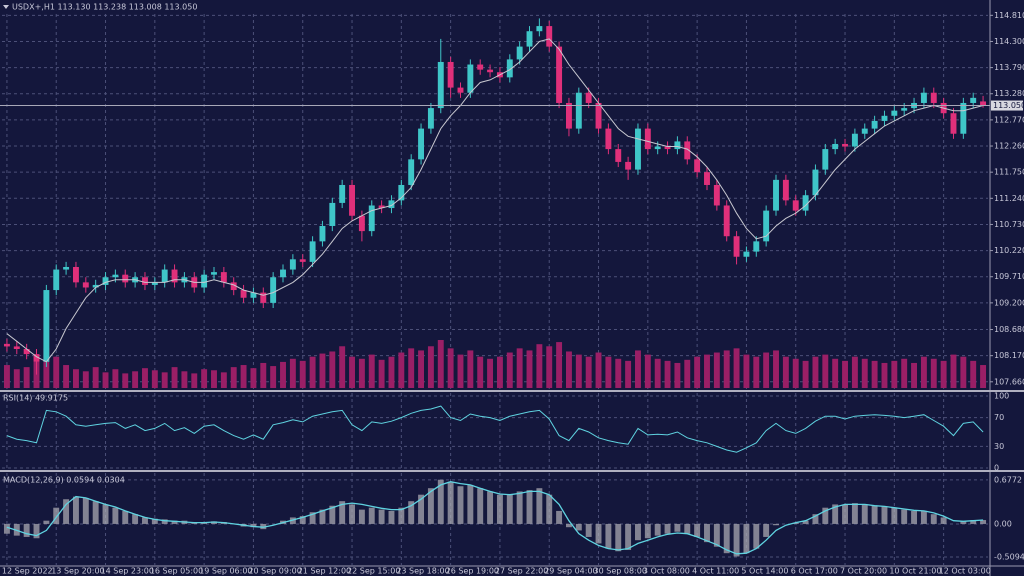 The height and width of the screenshot is (576, 1024). I want to click on x-tick-label: 4 Oct 11:00, so click(715, 571).